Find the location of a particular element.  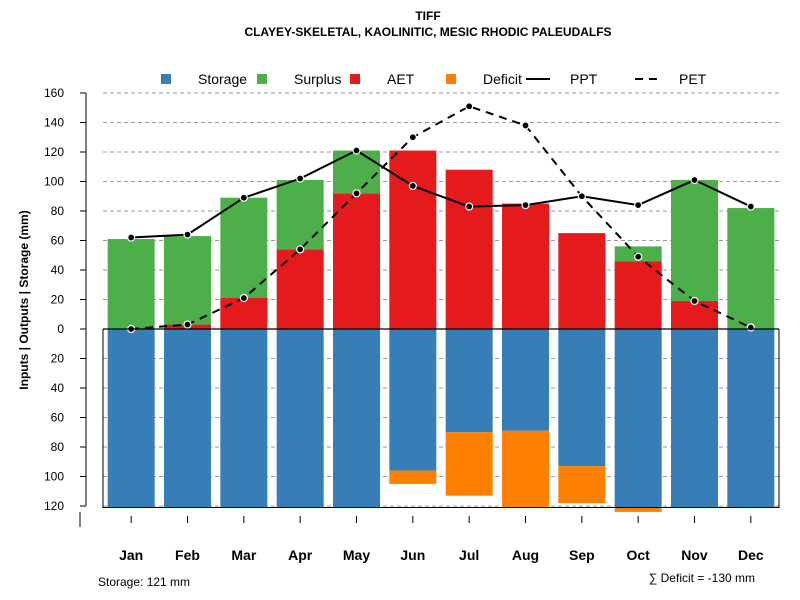

x-tick-label: Aug is located at coordinates (525, 555).